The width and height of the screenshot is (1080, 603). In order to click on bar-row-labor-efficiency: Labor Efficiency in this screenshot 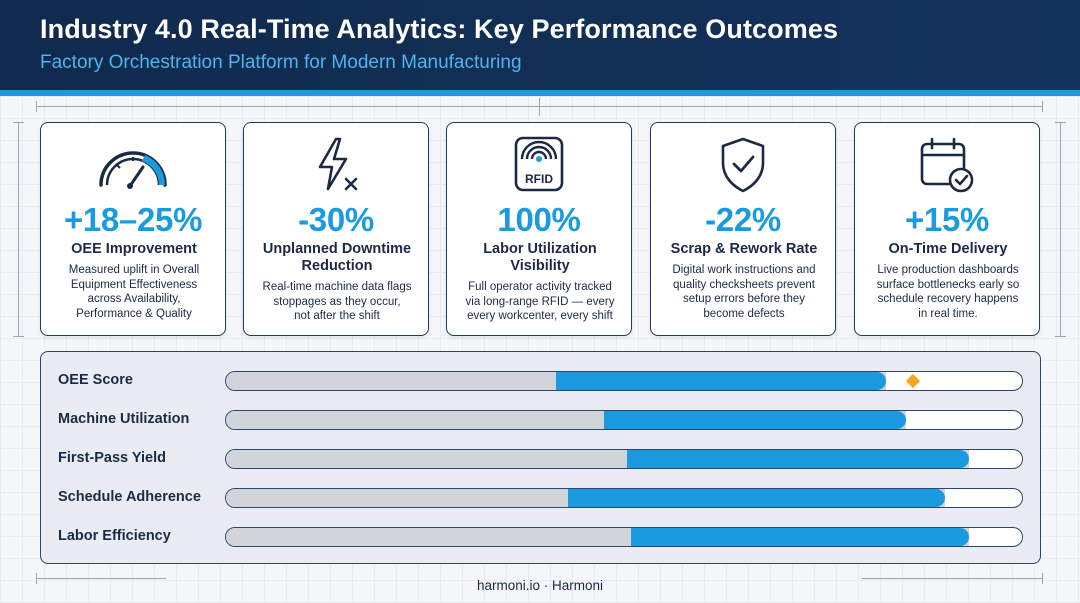, I will do `click(540, 538)`.